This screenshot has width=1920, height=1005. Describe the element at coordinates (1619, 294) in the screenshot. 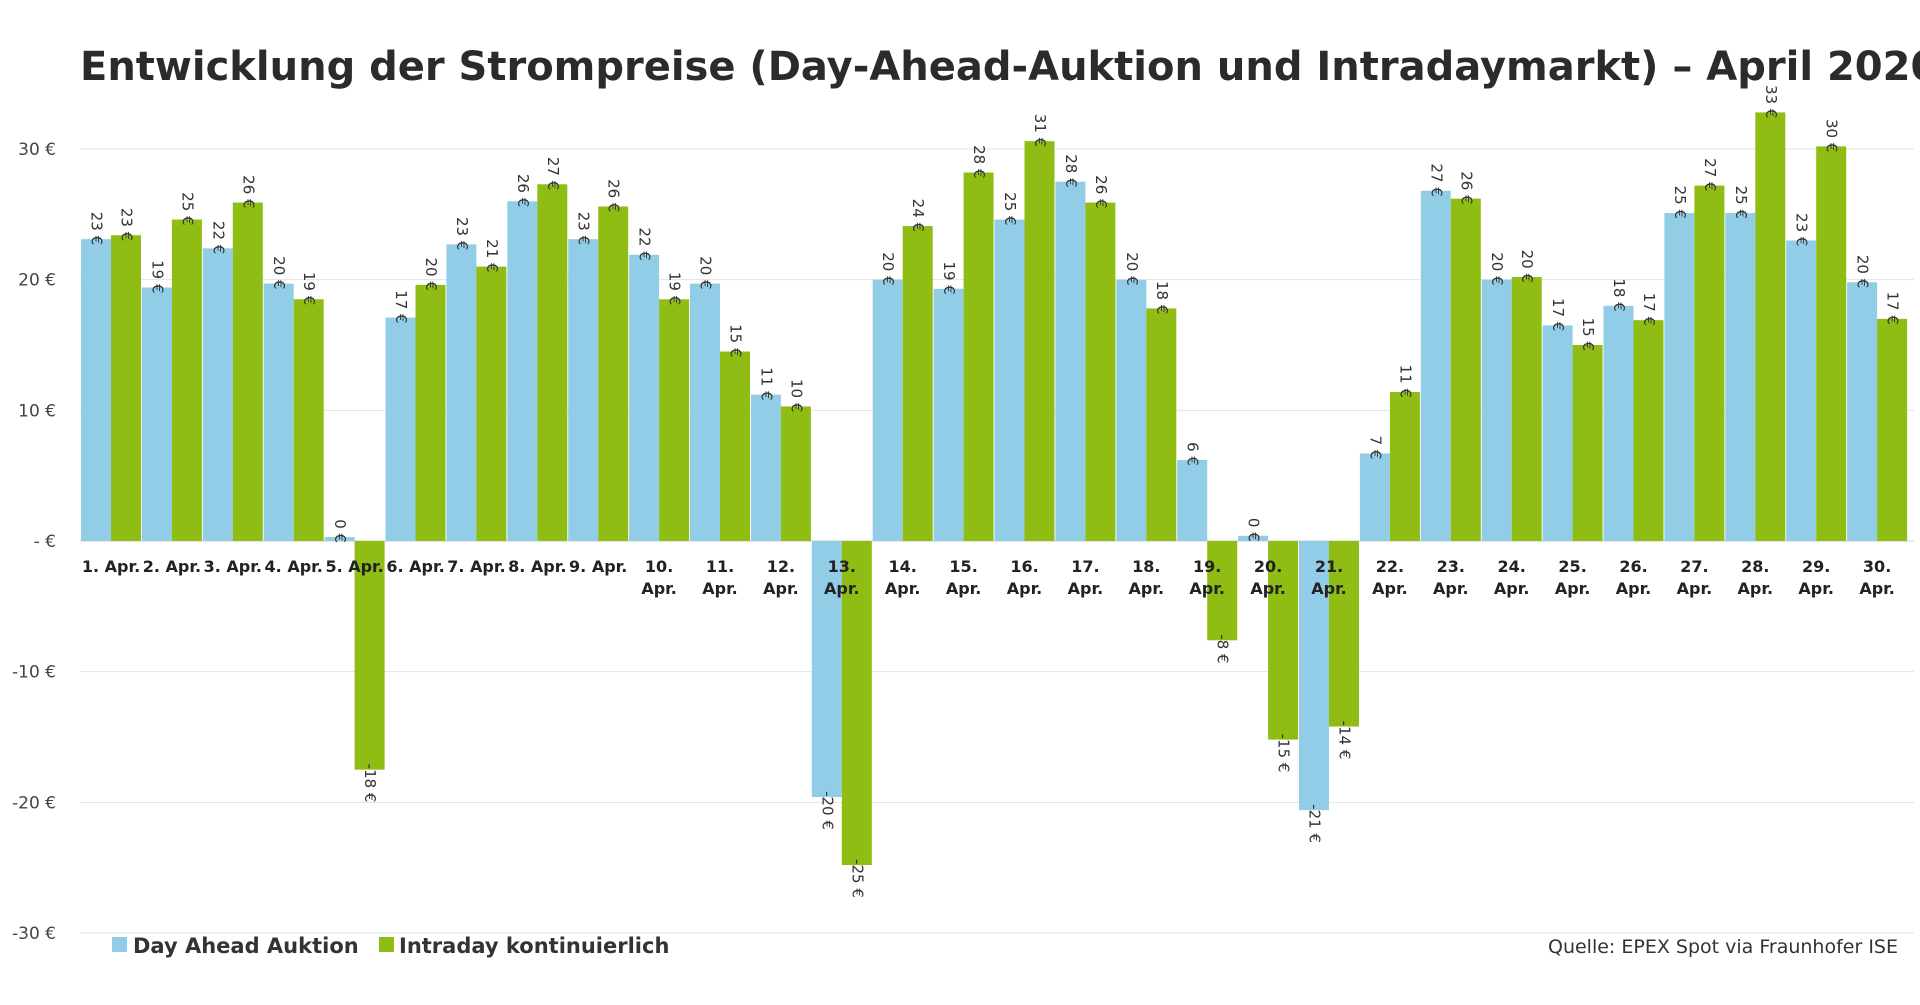

I see `data-label-day-ahead: 18 €` at that location.